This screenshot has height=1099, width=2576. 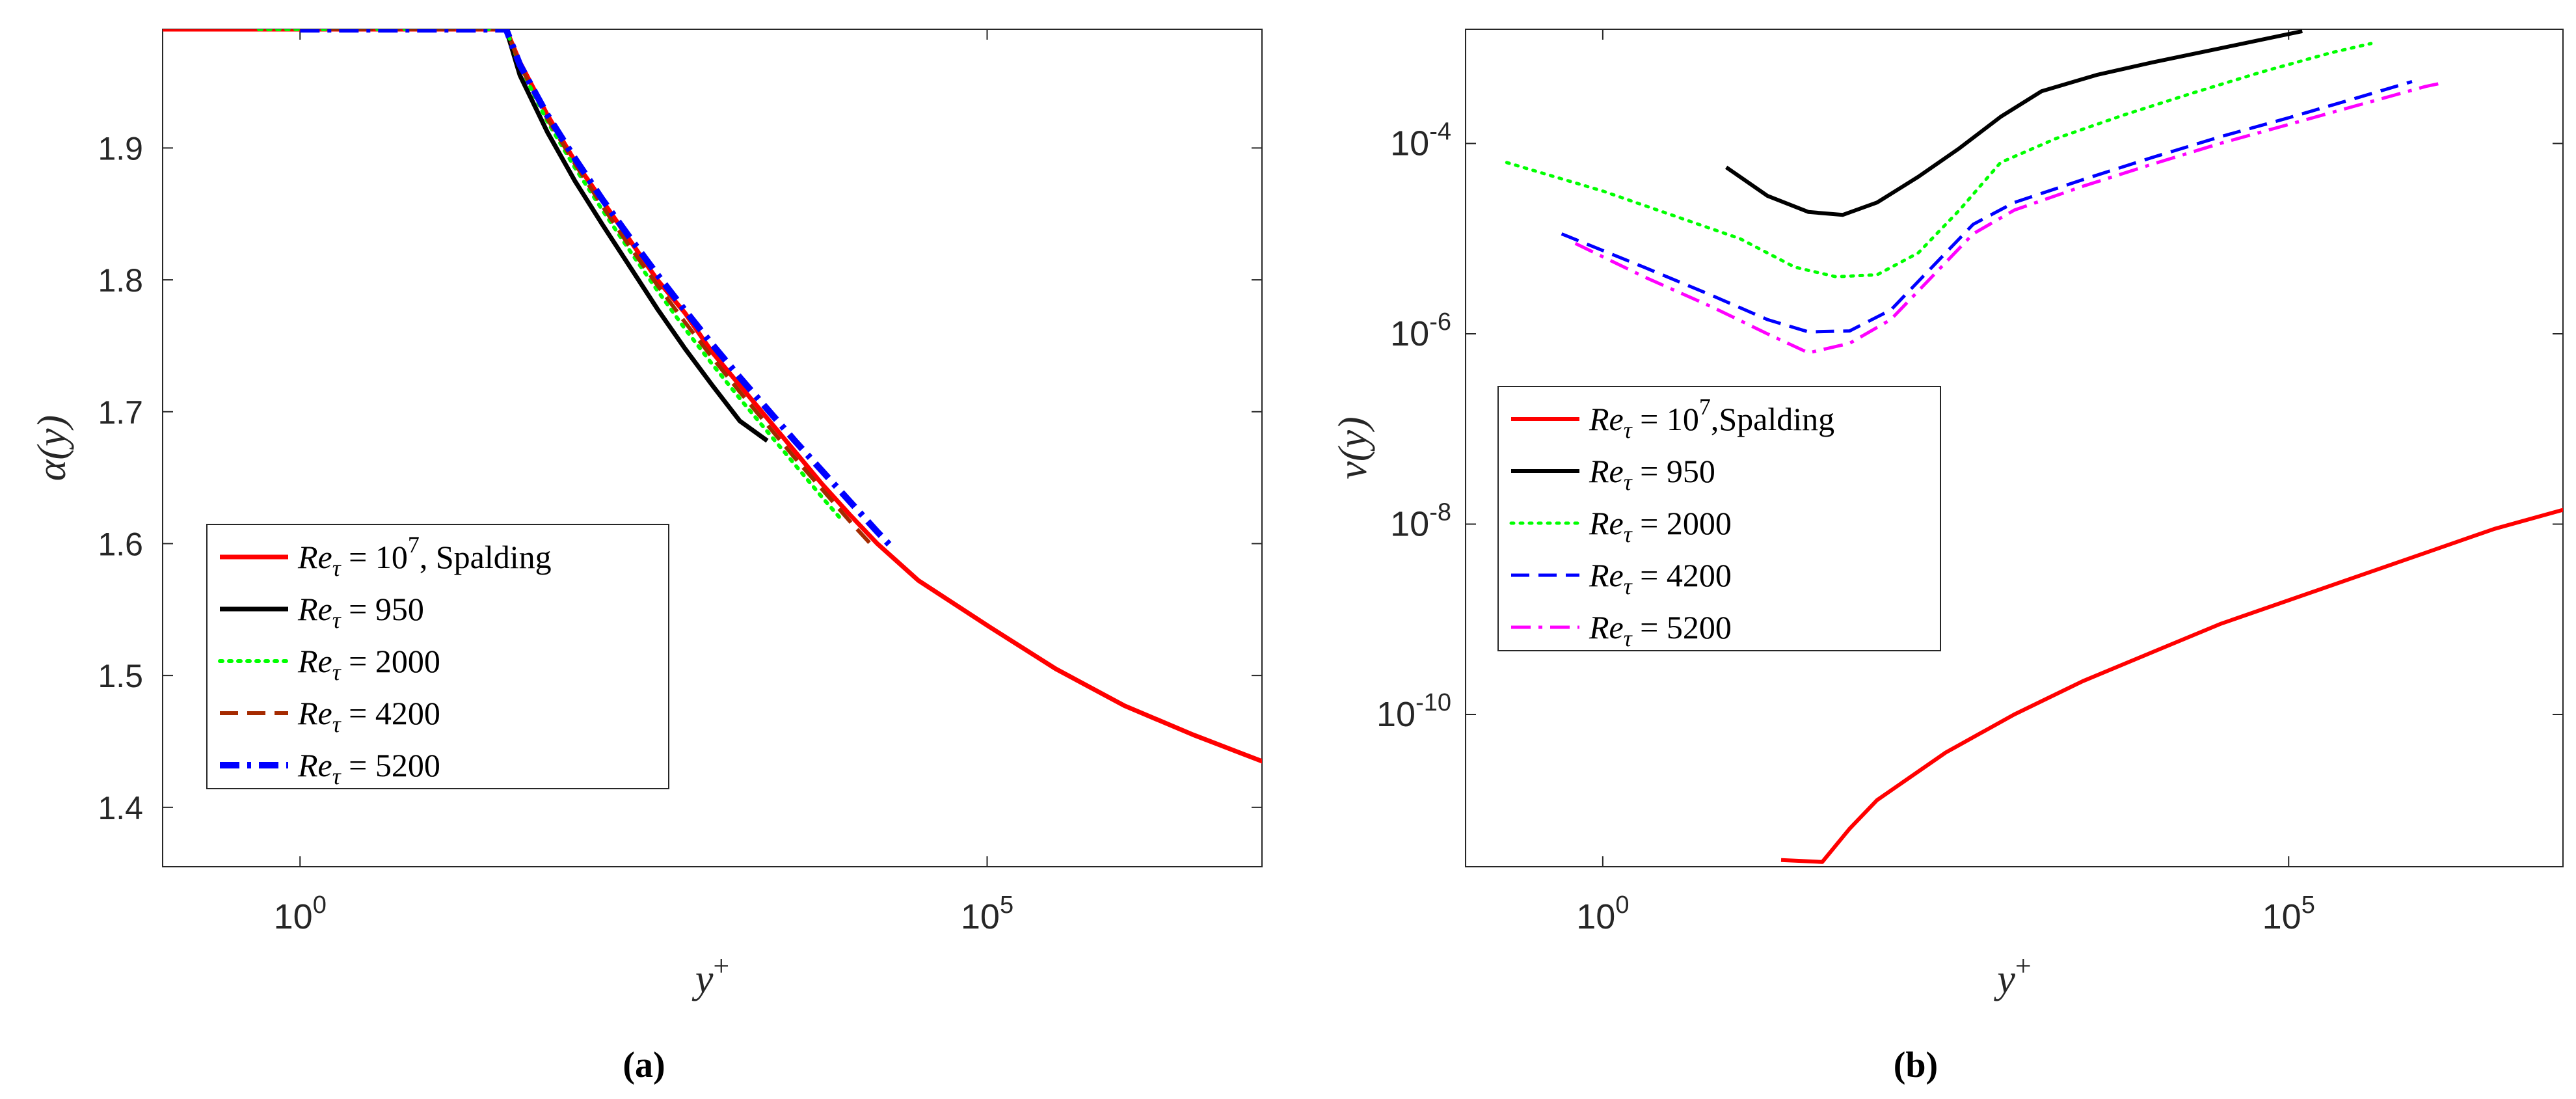 What do you see at coordinates (120, 676) in the screenshot?
I see `y-tick-label: 1.5` at bounding box center [120, 676].